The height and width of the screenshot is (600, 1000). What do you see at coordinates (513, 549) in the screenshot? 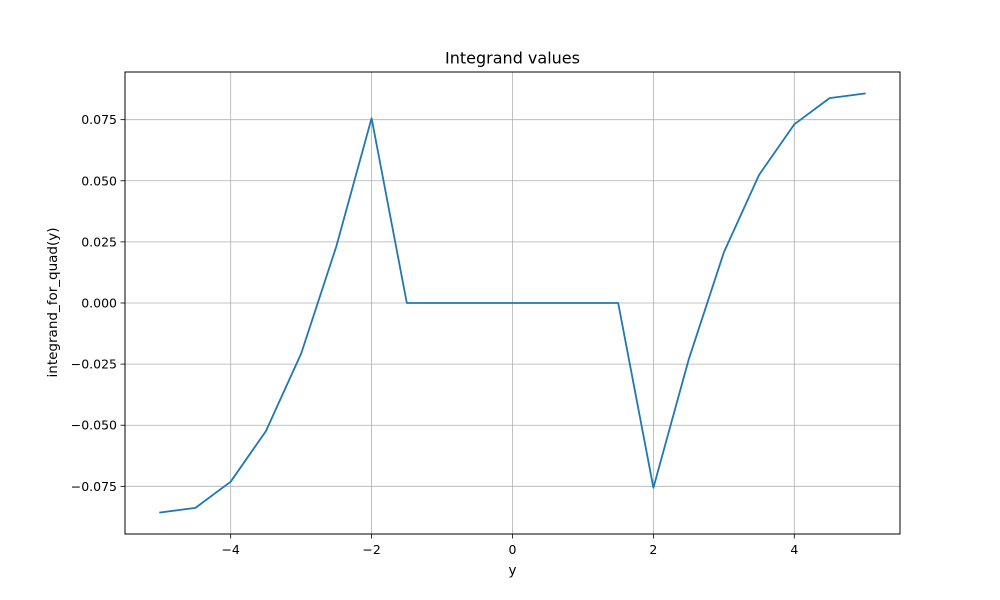
I see `x-tick-label: 0` at bounding box center [513, 549].